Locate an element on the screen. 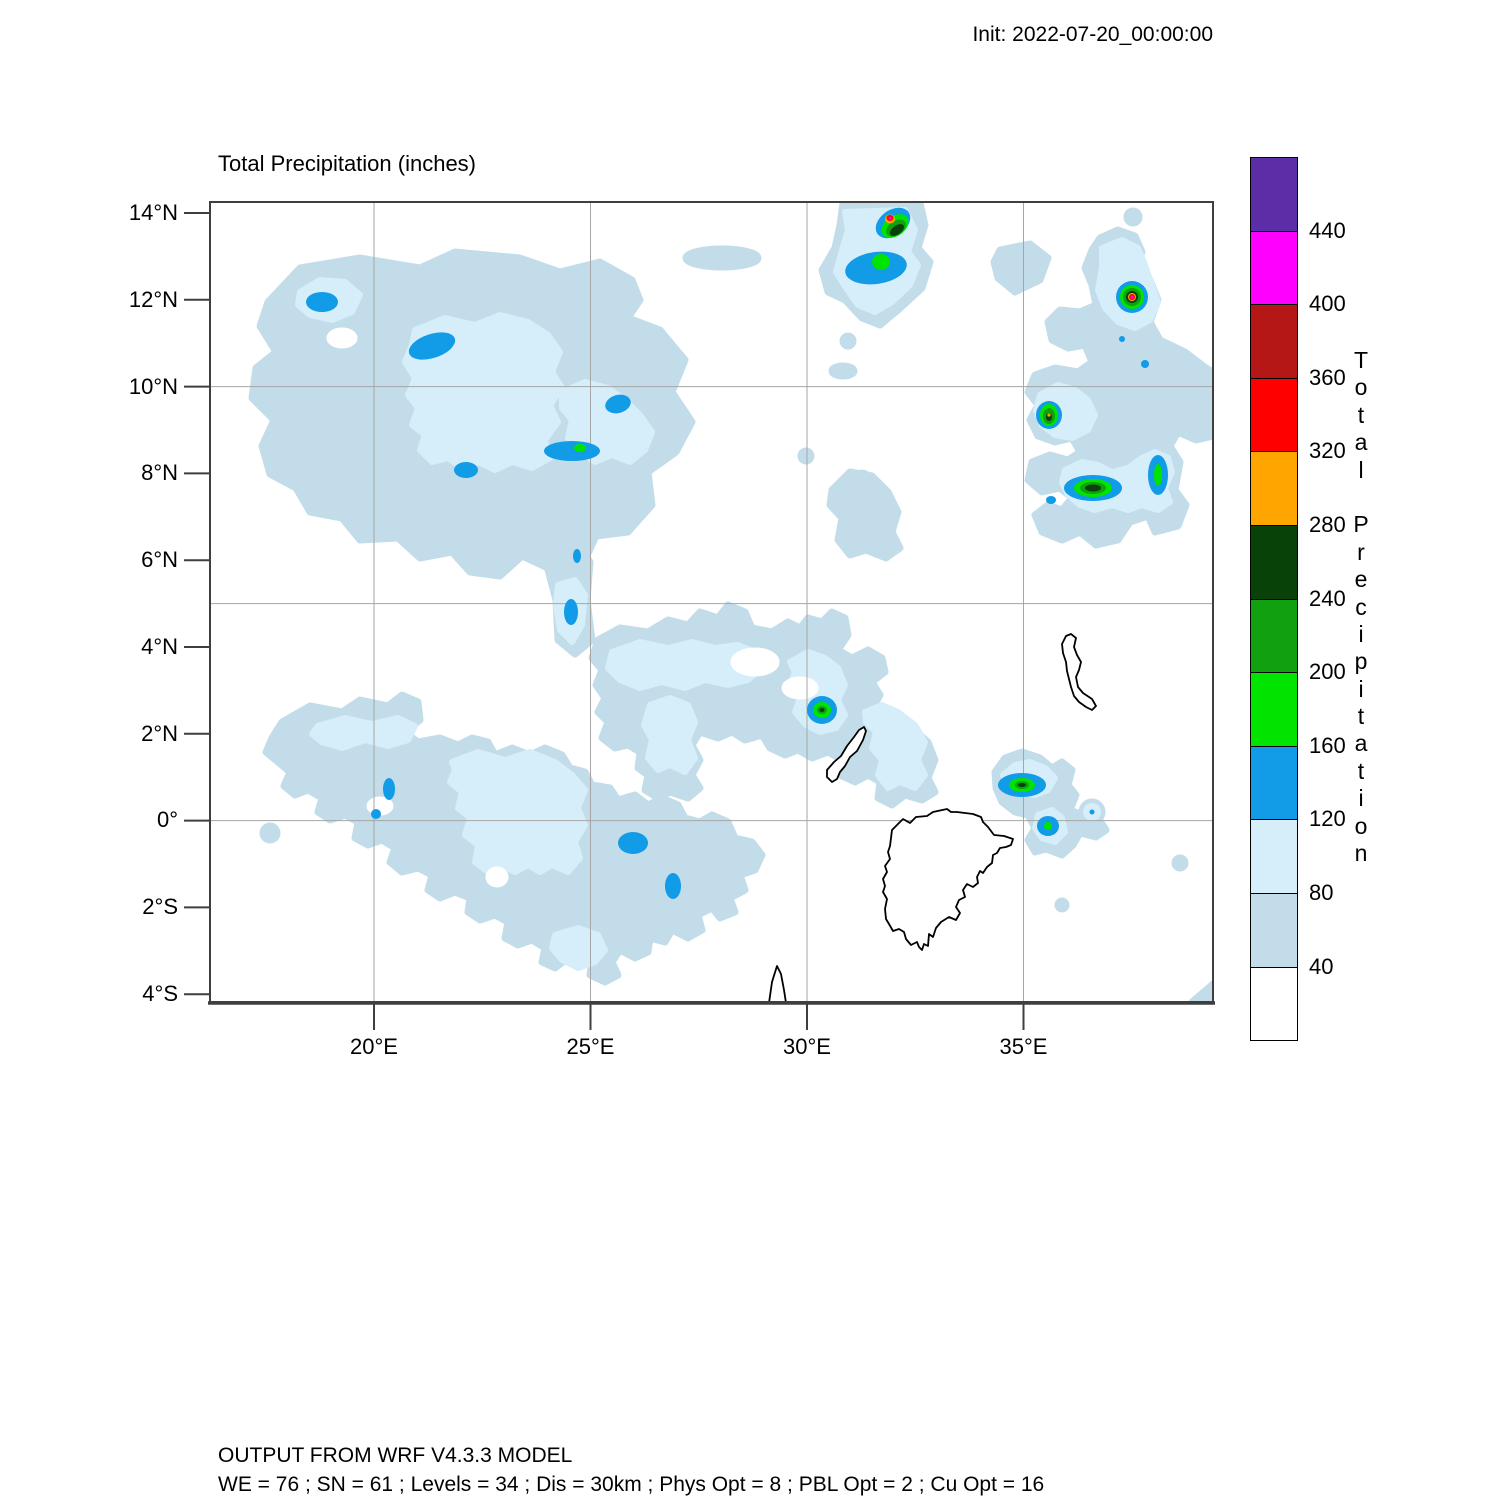 The image size is (1500, 1500). colorbar-title-char: e is located at coordinates (1361, 579).